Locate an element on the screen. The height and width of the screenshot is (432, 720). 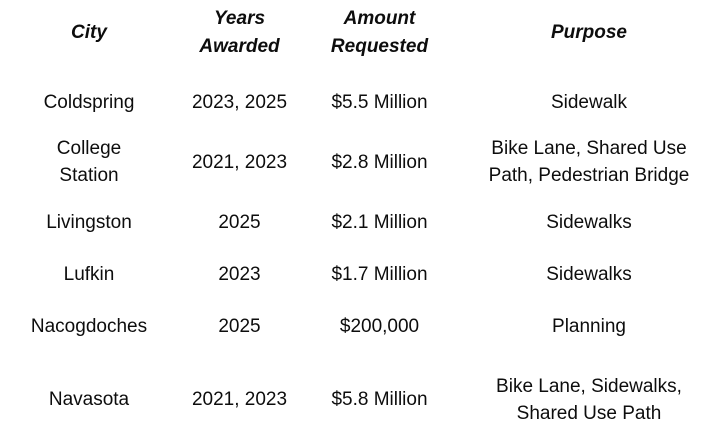
cell-years-awarded: 2023, 2025 is located at coordinates (239, 102).